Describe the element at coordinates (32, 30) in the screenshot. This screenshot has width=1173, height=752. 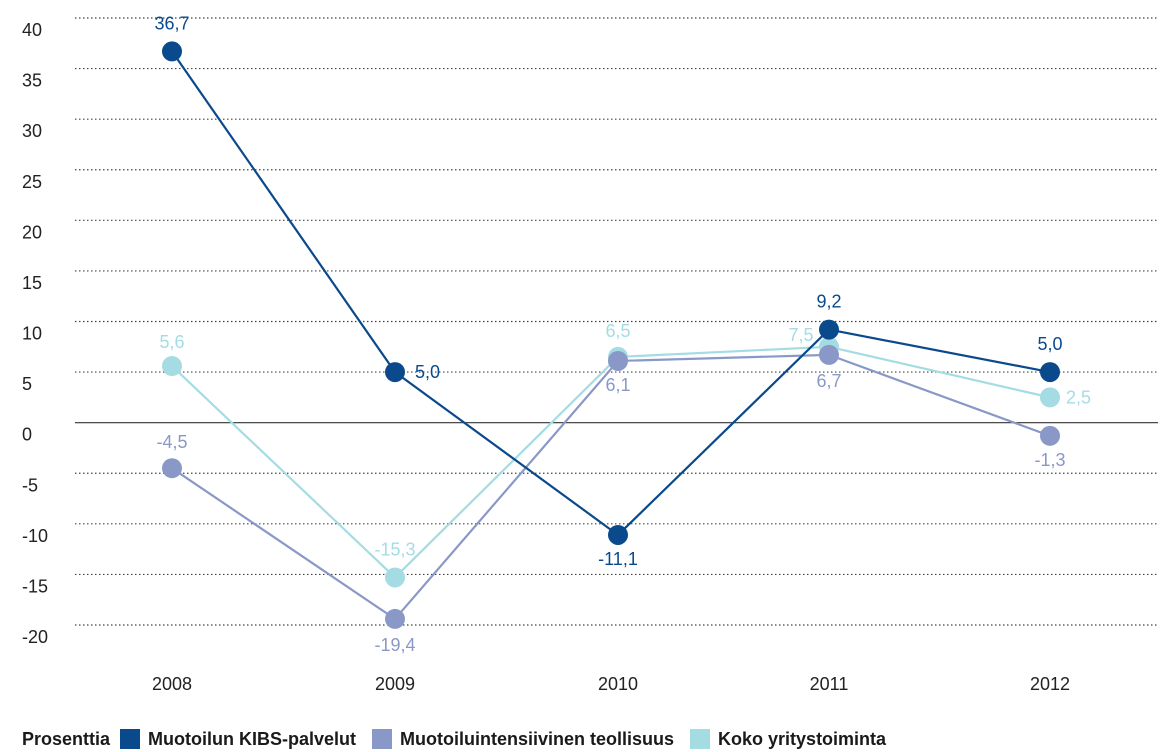
I see `y-tick-label: 40` at that location.